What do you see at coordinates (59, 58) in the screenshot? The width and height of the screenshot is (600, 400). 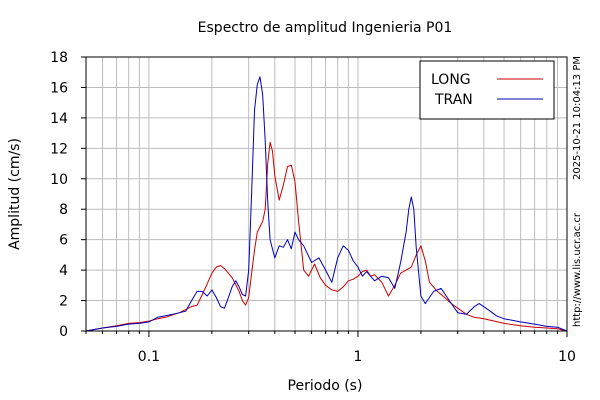 I see `y-tick-label: 18` at bounding box center [59, 58].